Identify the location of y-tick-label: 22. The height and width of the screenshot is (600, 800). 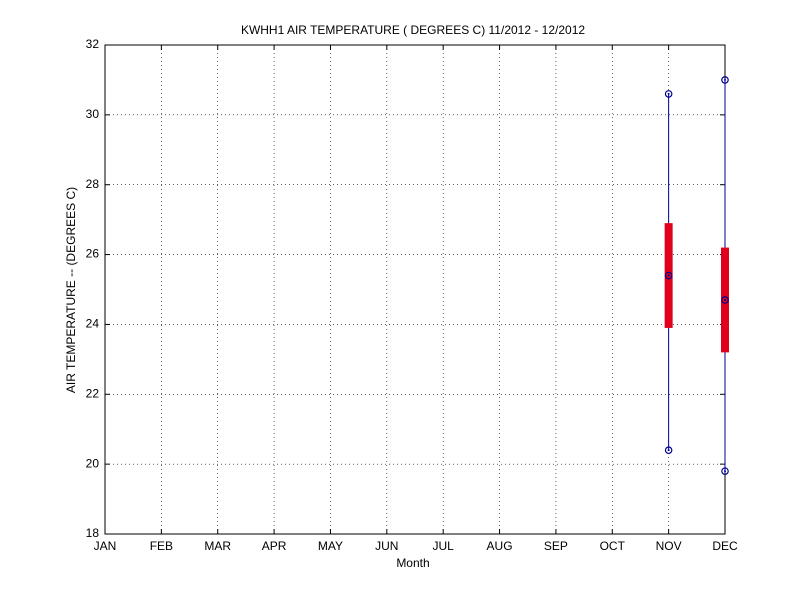
(93, 393).